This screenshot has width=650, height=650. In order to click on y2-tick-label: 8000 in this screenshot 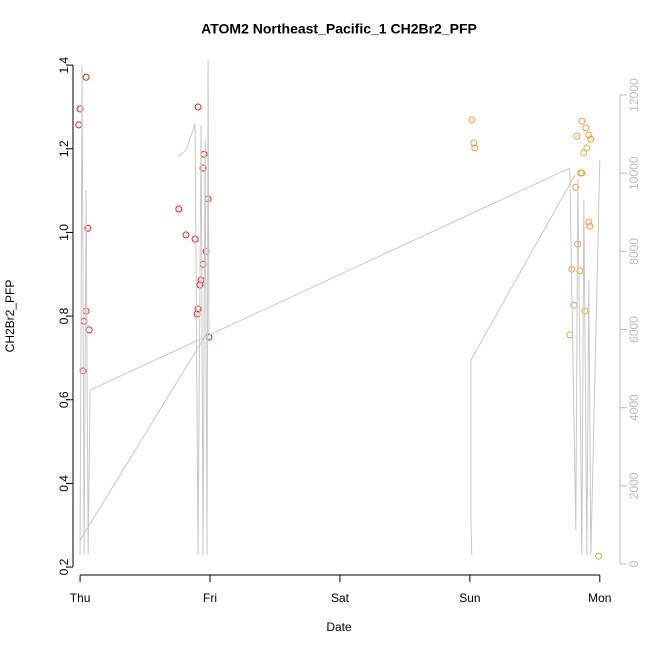, I will do `click(634, 251)`.